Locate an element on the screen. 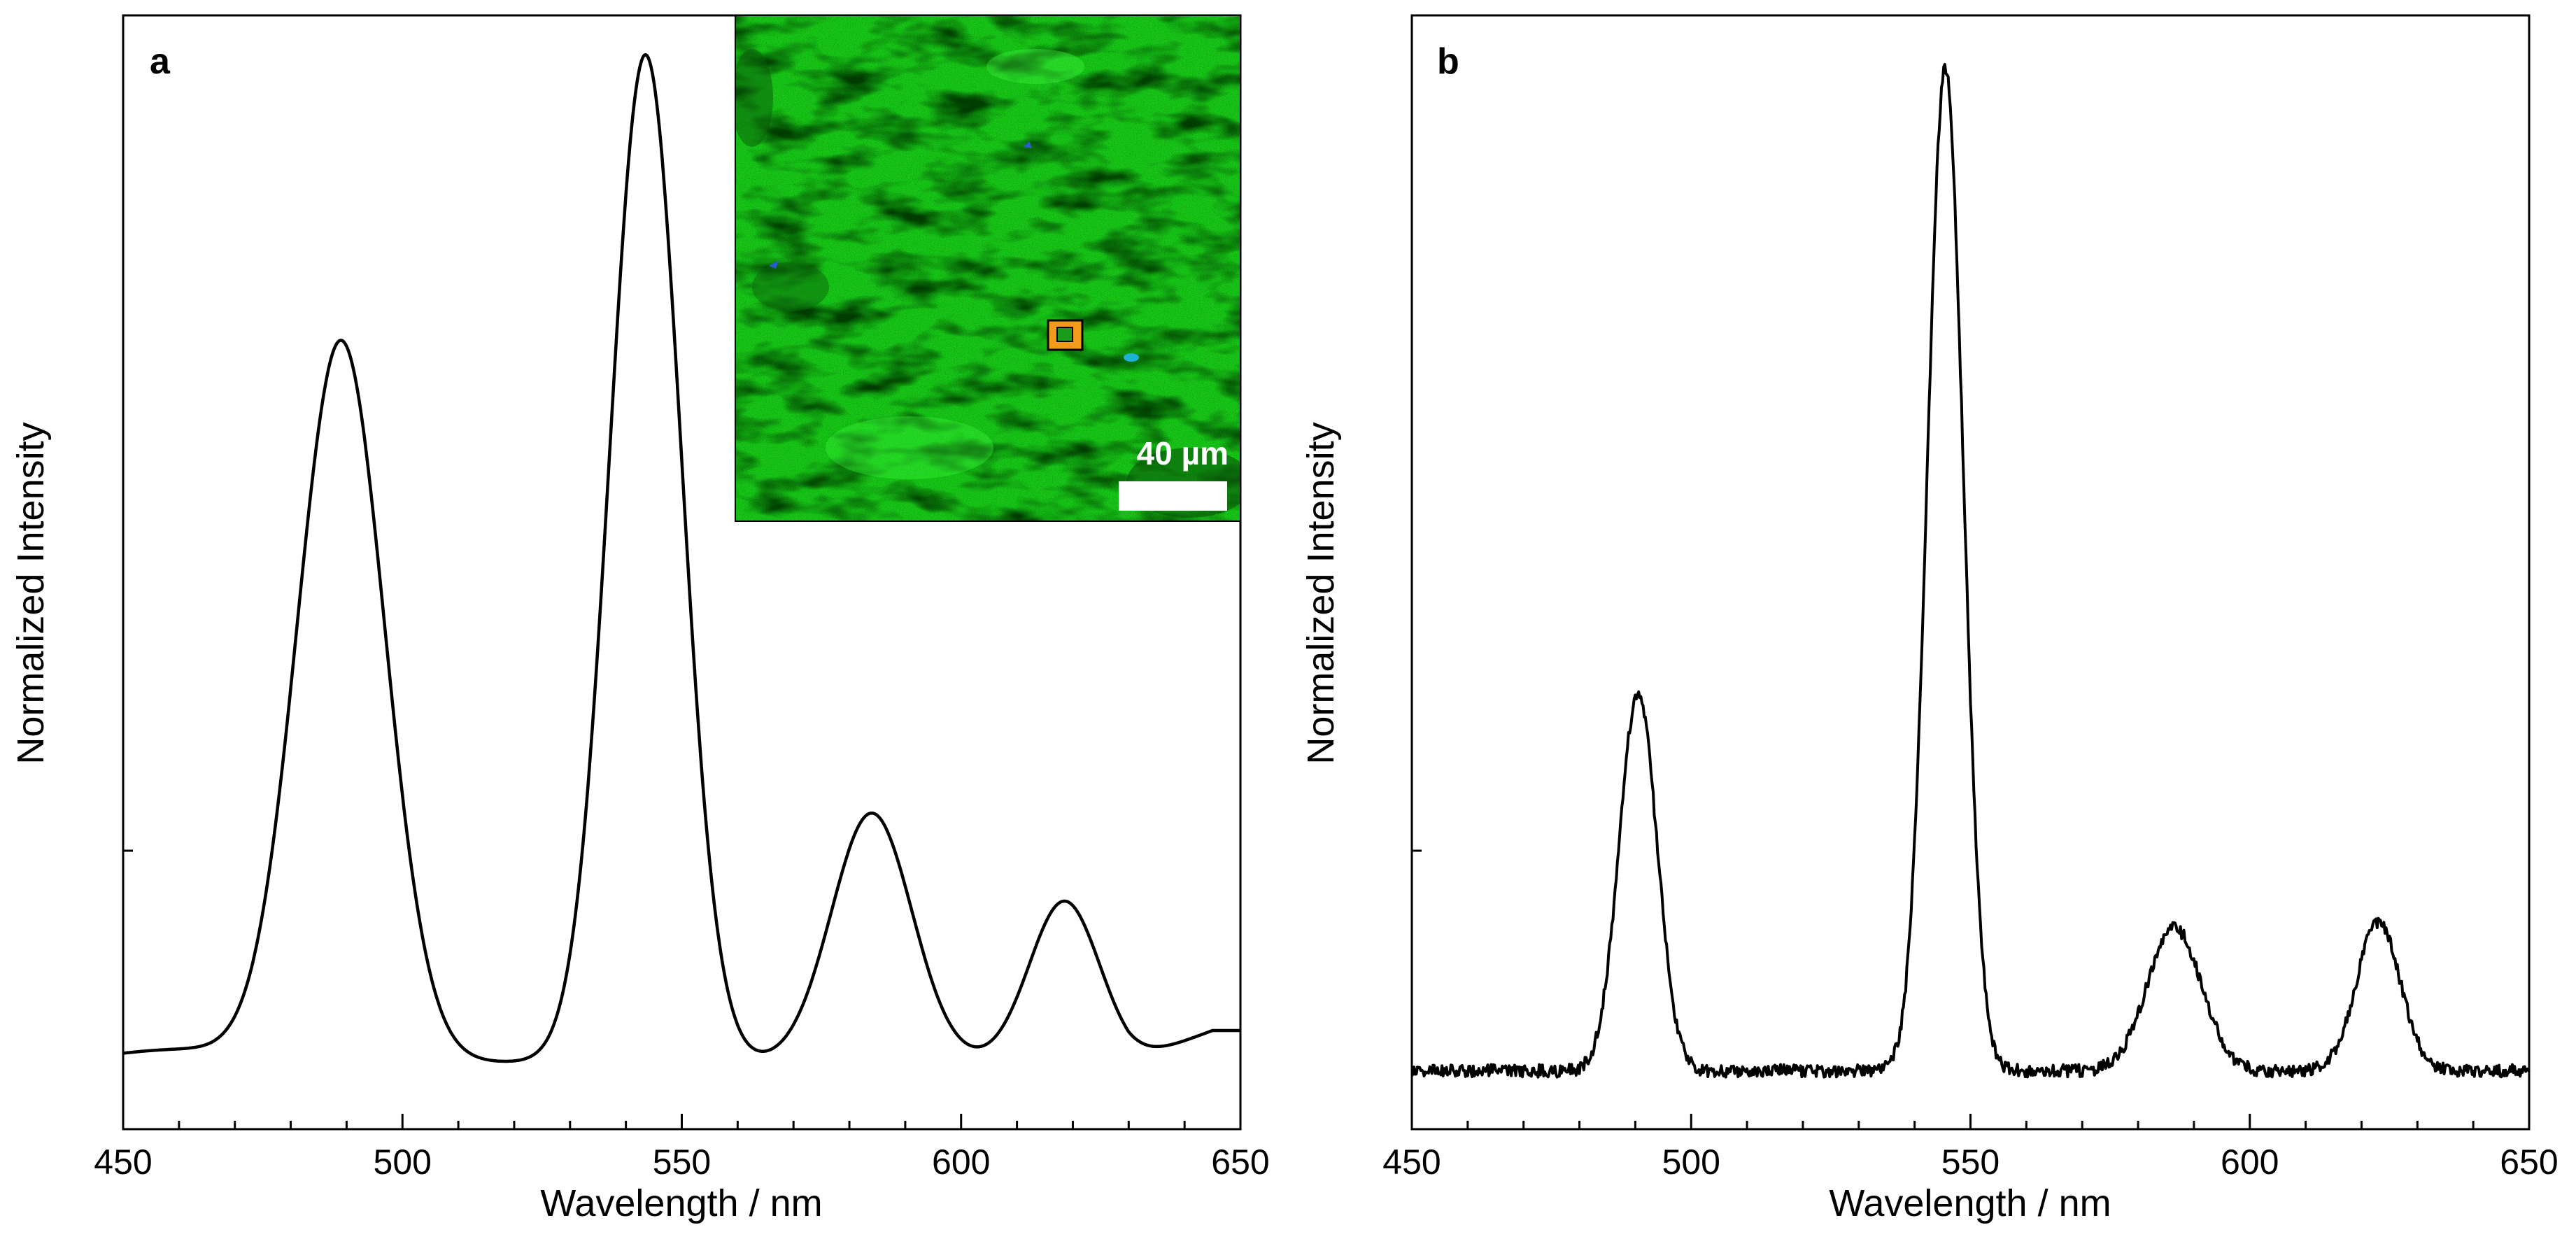 This screenshot has width=2576, height=1239. scale-bar is located at coordinates (1173, 496).